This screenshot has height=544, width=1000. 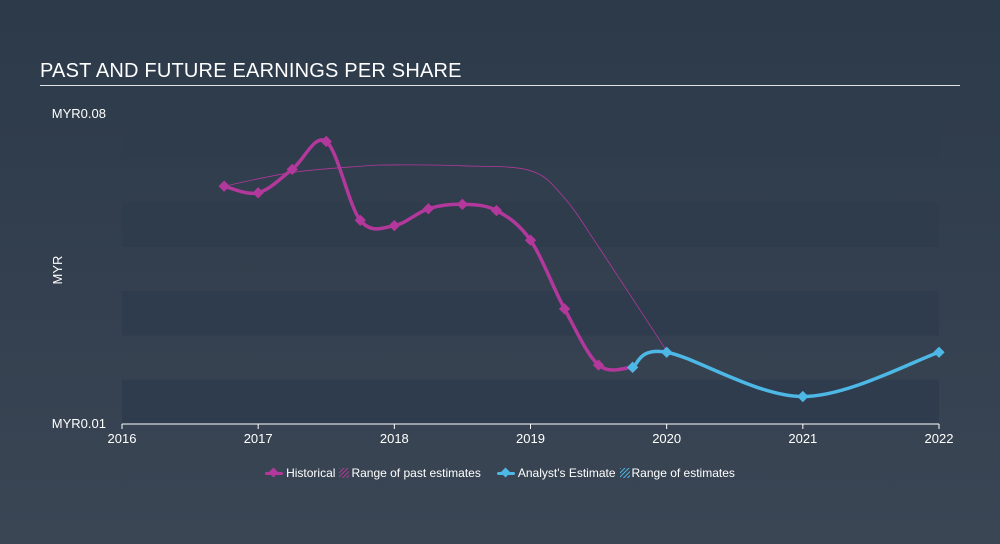 What do you see at coordinates (666, 438) in the screenshot?
I see `x-tick-label: 2020` at bounding box center [666, 438].